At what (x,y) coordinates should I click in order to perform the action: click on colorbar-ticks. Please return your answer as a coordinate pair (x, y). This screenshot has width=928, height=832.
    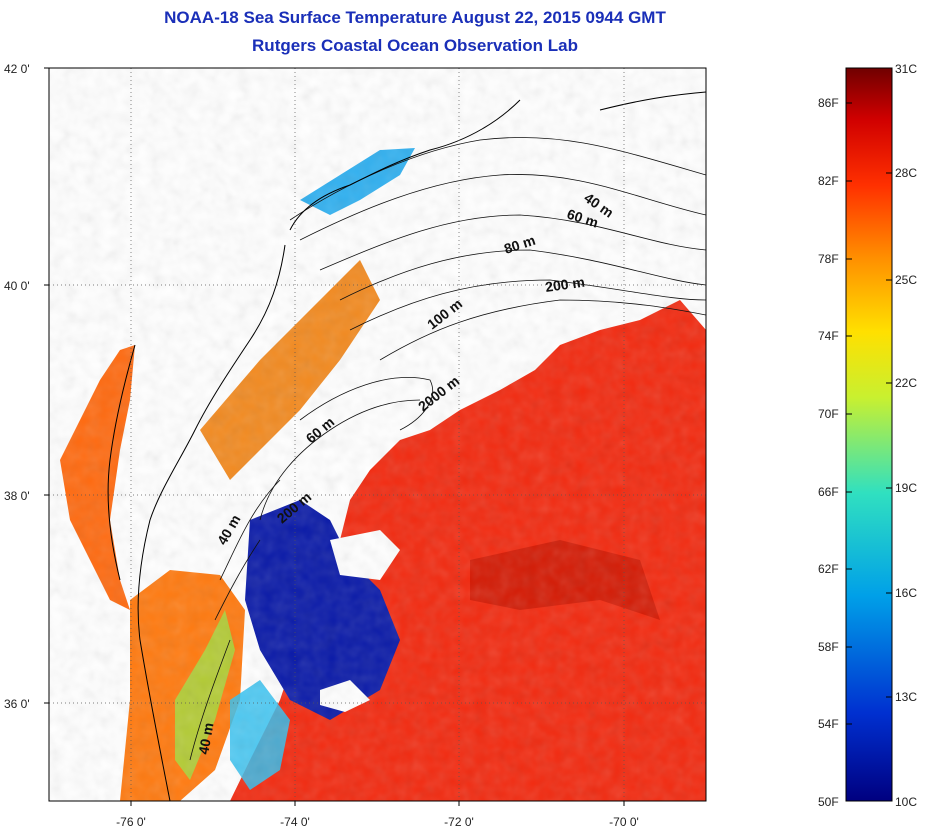
    Looking at the image, I should click on (869, 413).